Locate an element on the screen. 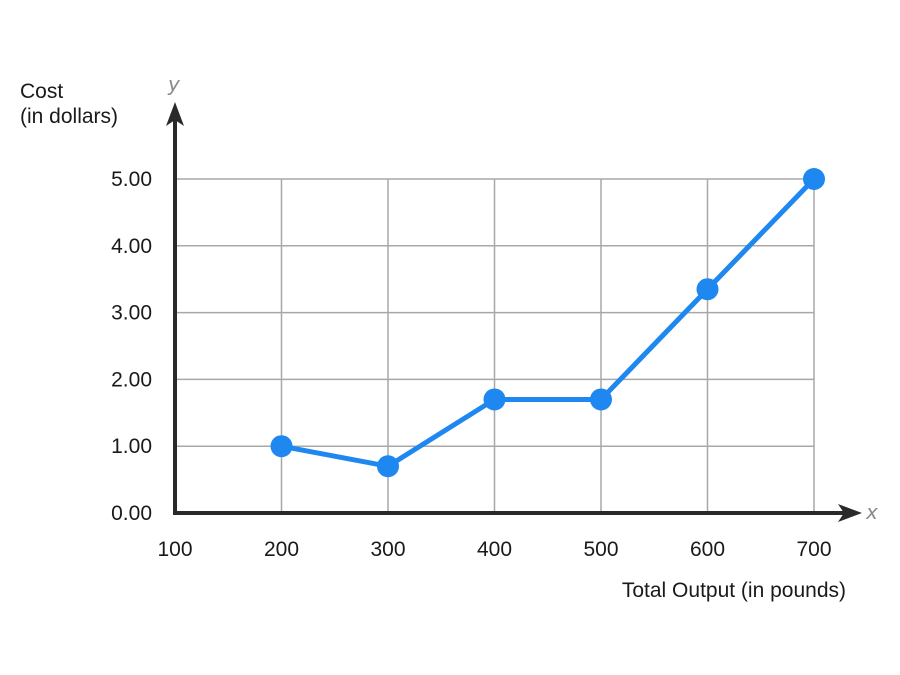  y-tick-label: 0.00 is located at coordinates (131, 513).